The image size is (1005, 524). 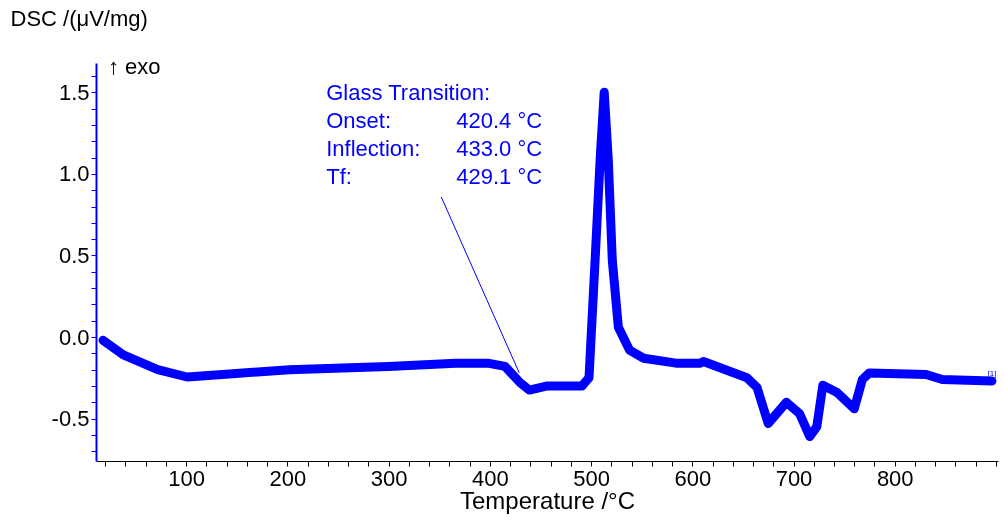 What do you see at coordinates (74, 337) in the screenshot?
I see `y-tick-label: 0.0` at bounding box center [74, 337].